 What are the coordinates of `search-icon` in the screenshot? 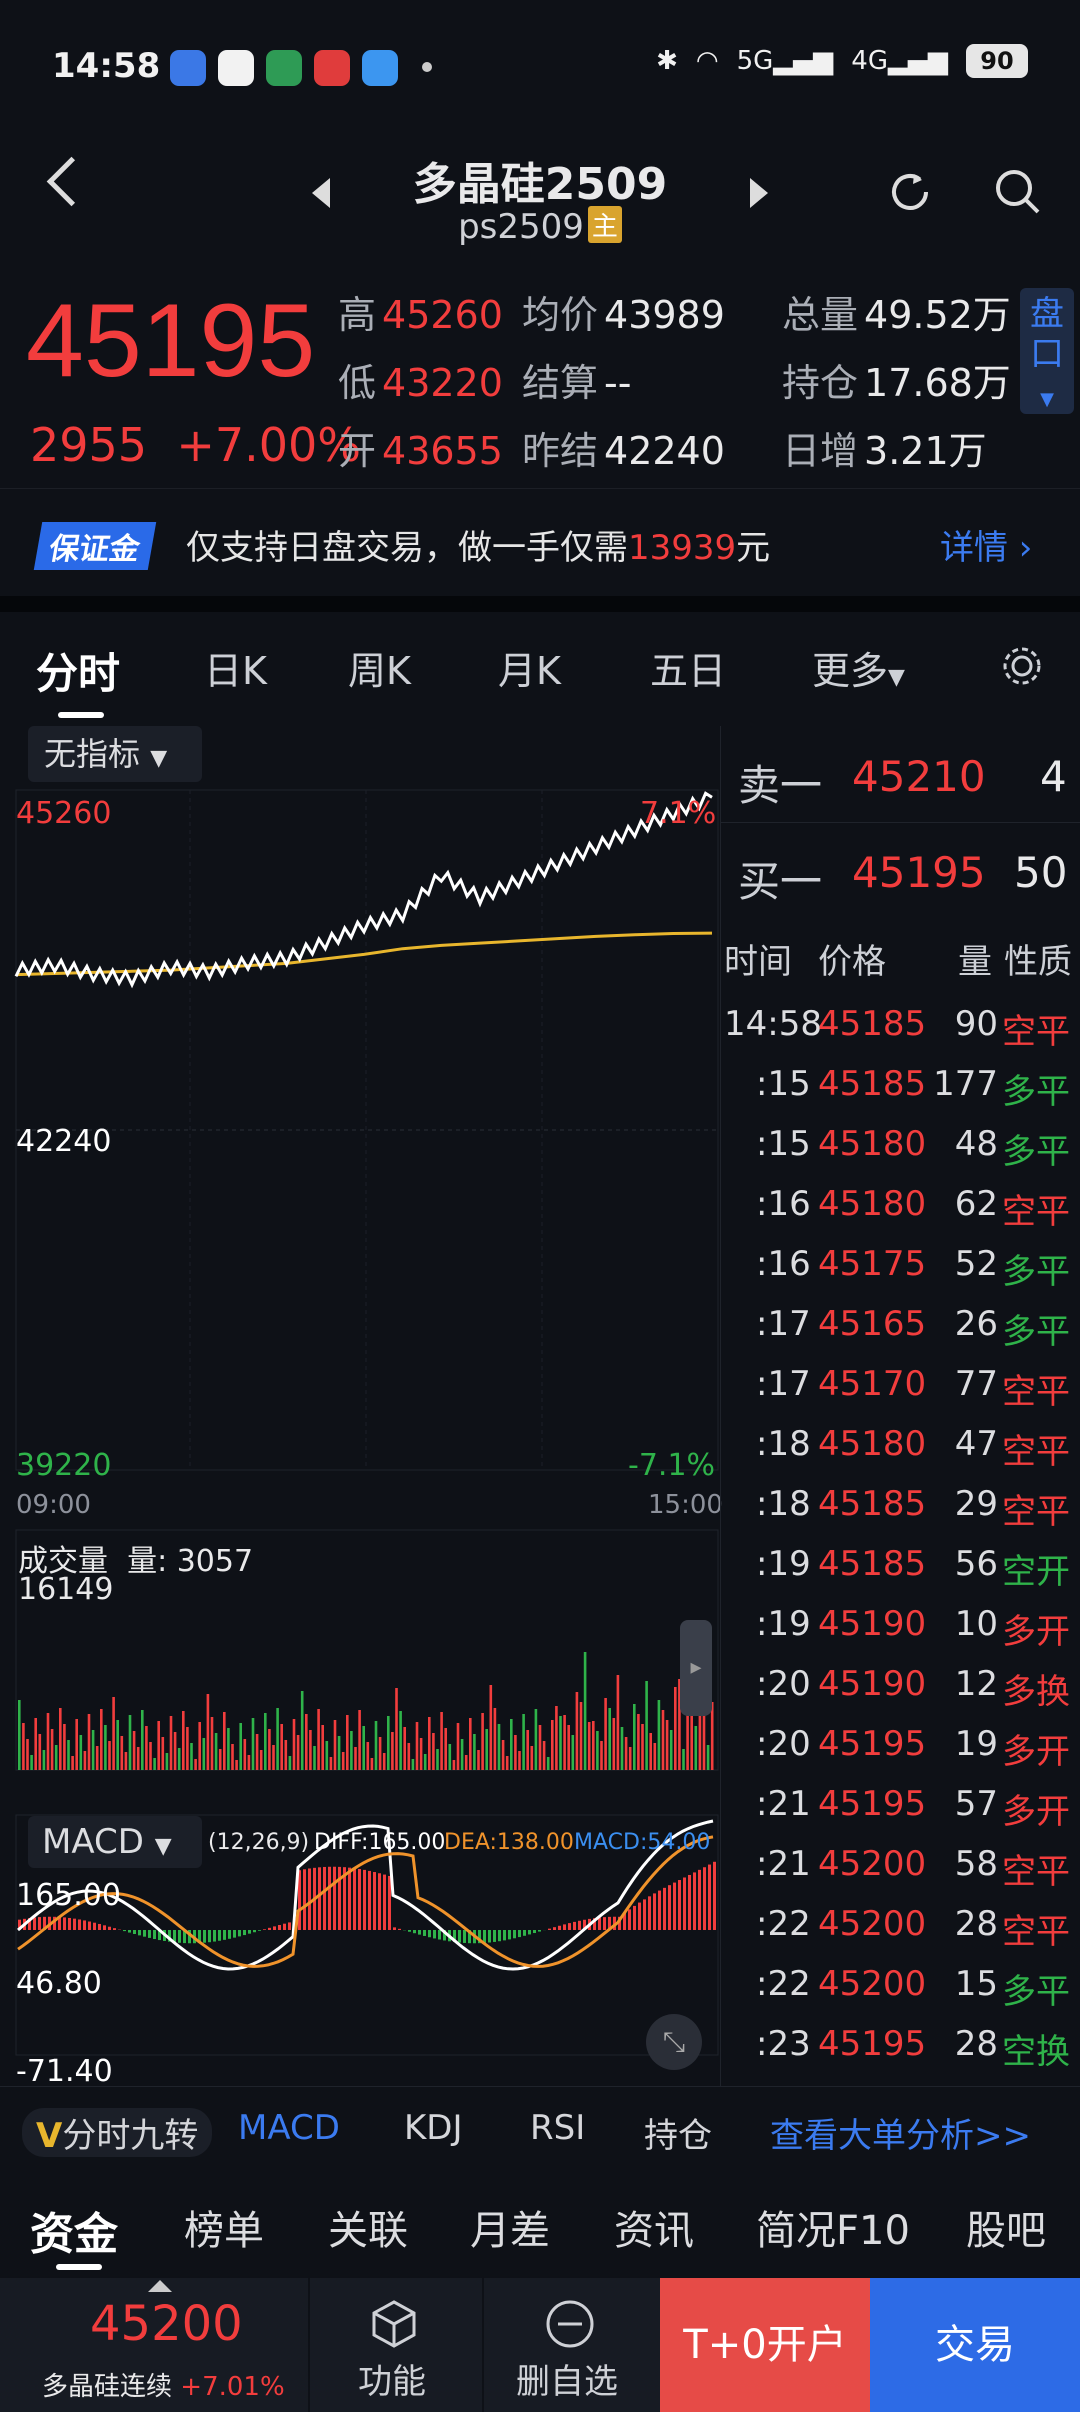 It's located at (1018, 192).